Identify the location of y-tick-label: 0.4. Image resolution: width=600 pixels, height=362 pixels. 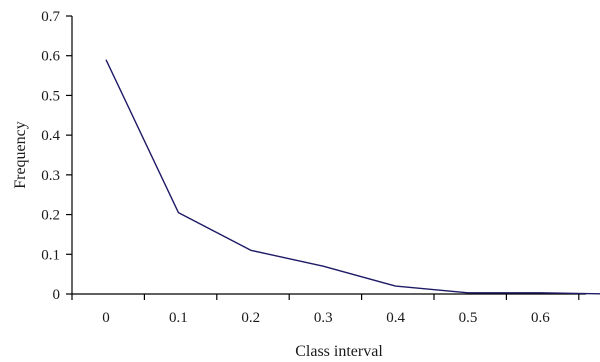
(50, 136).